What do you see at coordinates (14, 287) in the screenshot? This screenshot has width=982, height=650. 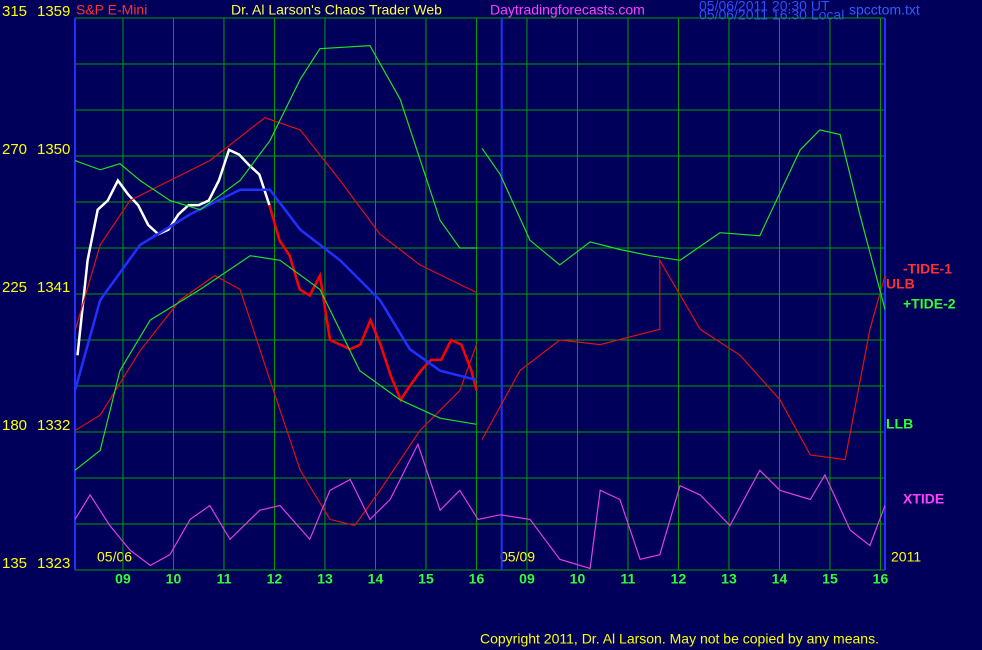 I see `y2-tick-label: 225` at bounding box center [14, 287].